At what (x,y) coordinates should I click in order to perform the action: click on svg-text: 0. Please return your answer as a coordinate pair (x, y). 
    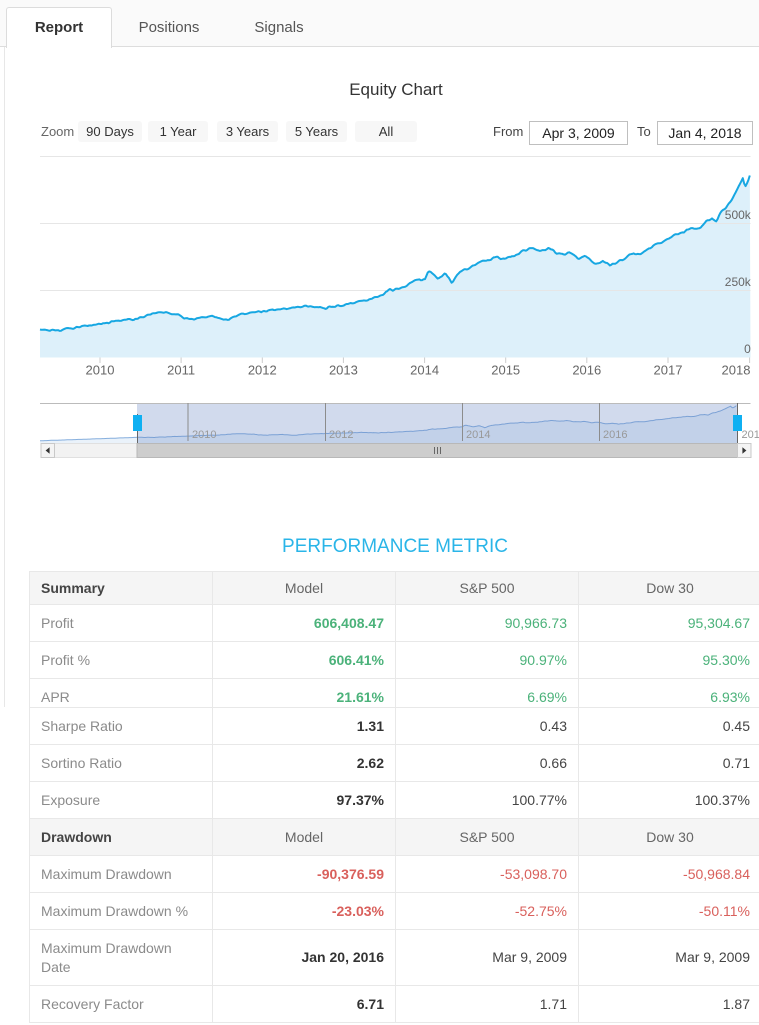
    Looking at the image, I should click on (747, 349).